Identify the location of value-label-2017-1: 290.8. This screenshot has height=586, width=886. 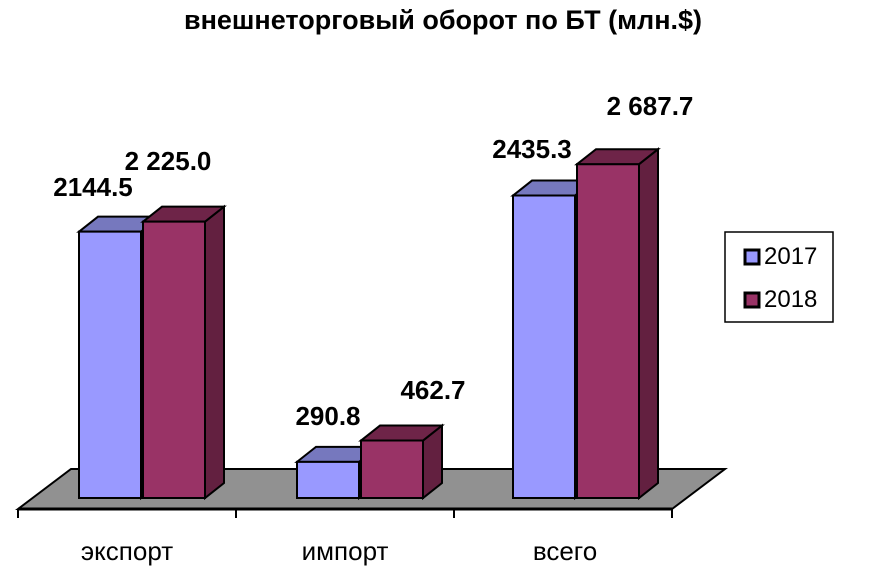
(327, 416).